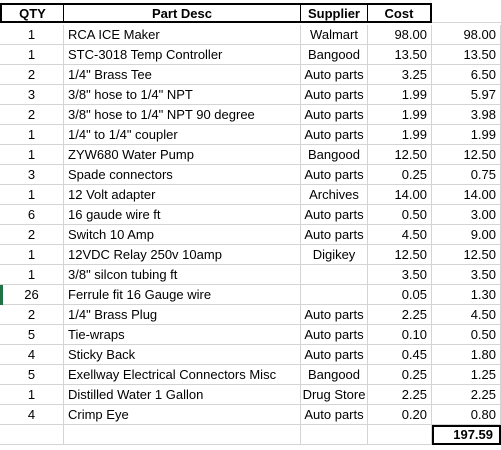 The height and width of the screenshot is (450, 501). I want to click on cell-cost: 0.10, so click(400, 335).